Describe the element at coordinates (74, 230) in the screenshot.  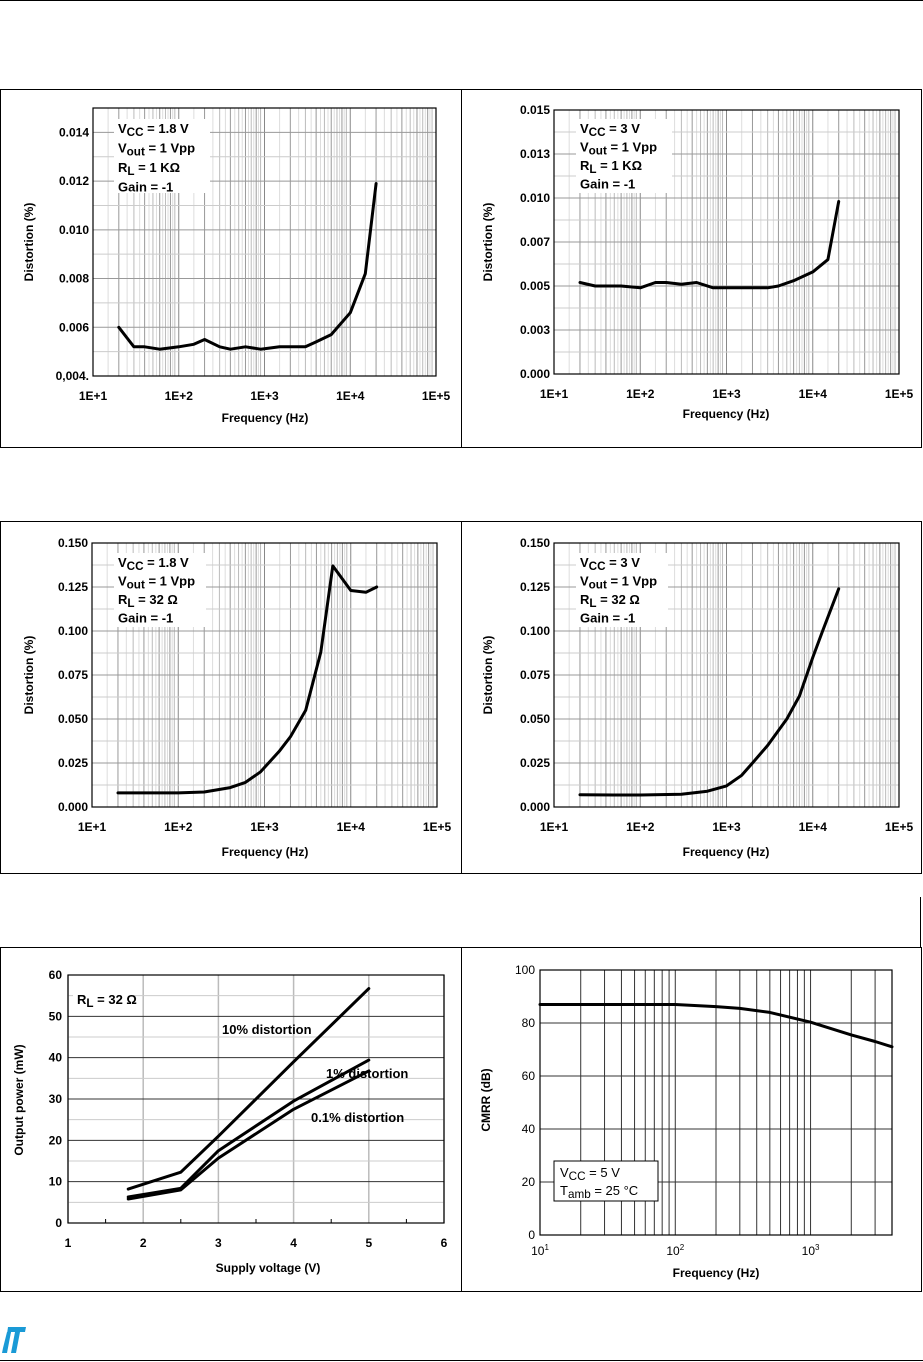
I see `y-tick-label: 0.010` at that location.